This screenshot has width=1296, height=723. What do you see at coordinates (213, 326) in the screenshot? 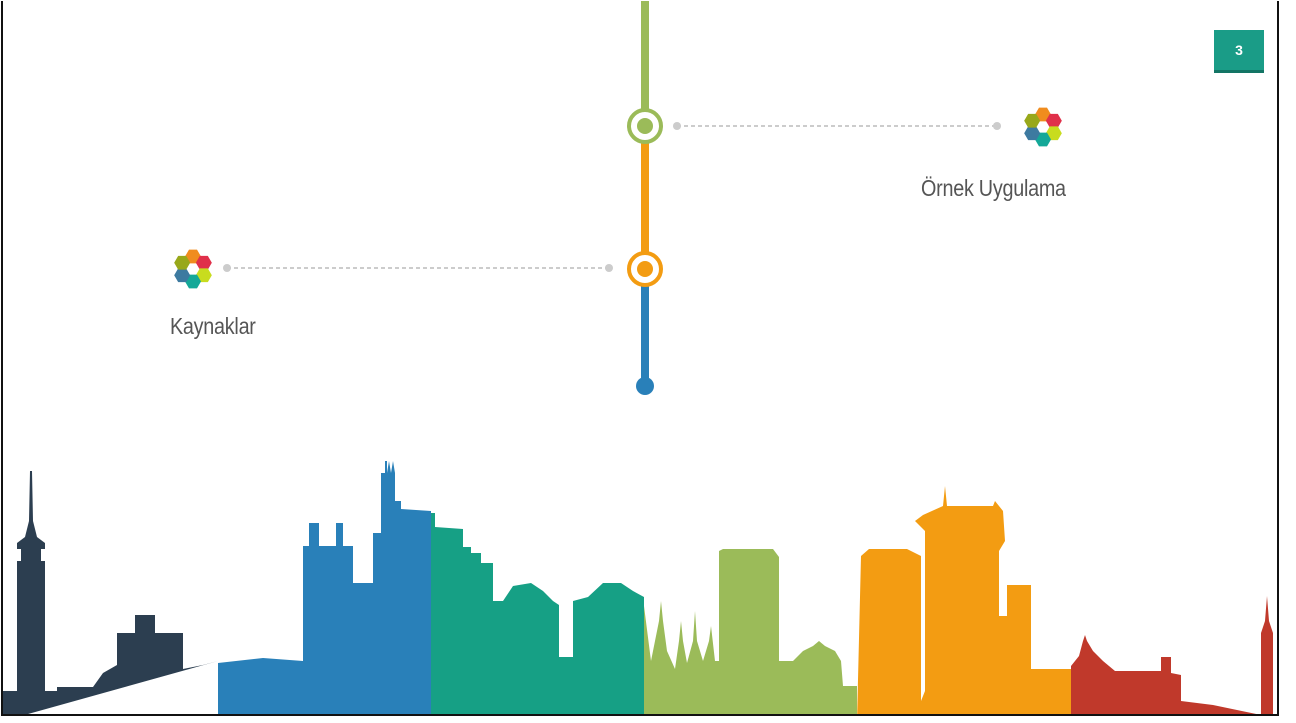
I see `item-label-kaynaklar: Kaynaklar` at bounding box center [213, 326].